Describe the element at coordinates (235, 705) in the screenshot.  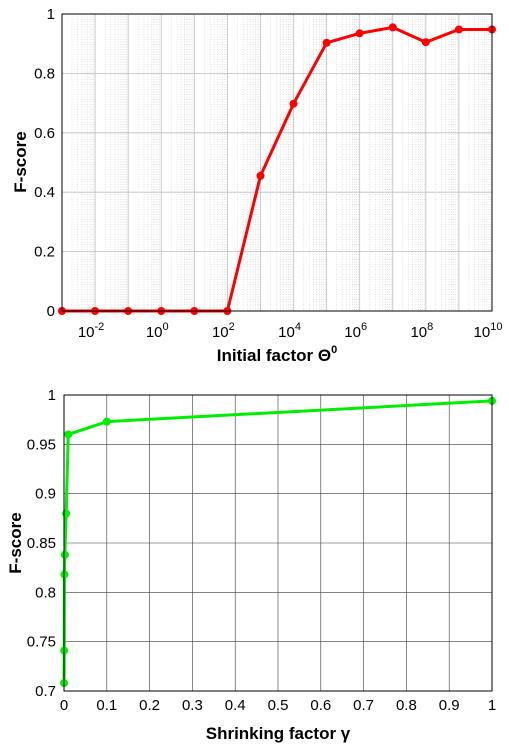
I see `x-tick-label: 0.4` at that location.